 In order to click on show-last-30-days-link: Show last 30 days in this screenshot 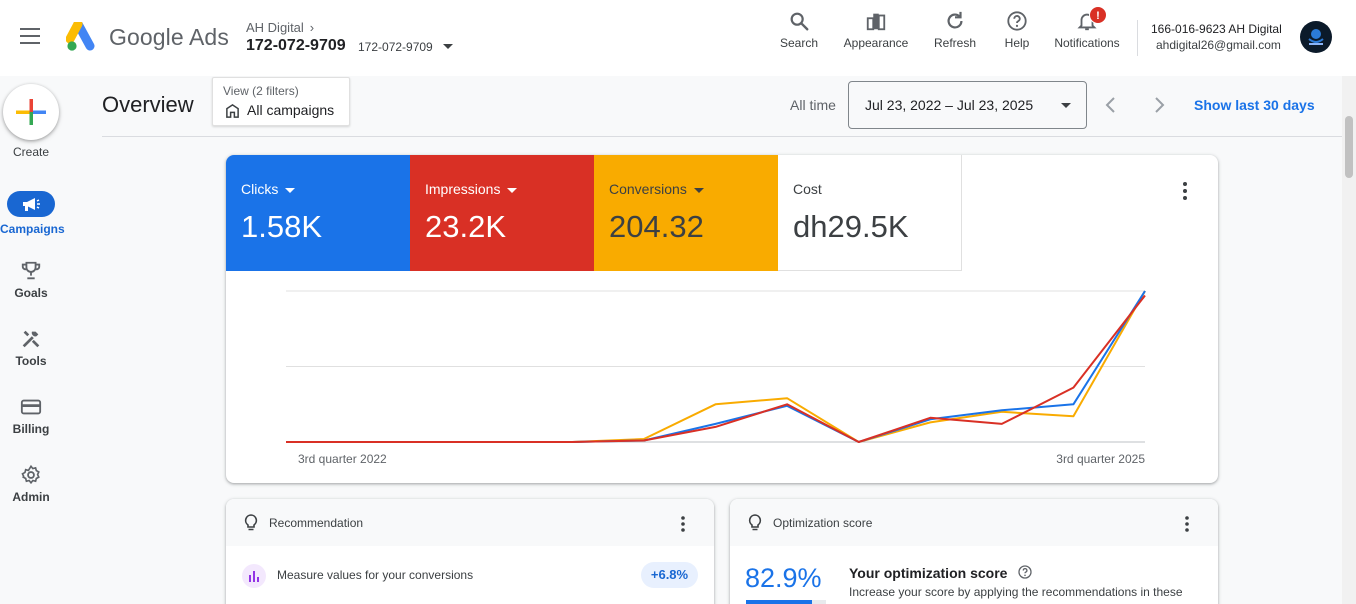, I will do `click(1254, 105)`.